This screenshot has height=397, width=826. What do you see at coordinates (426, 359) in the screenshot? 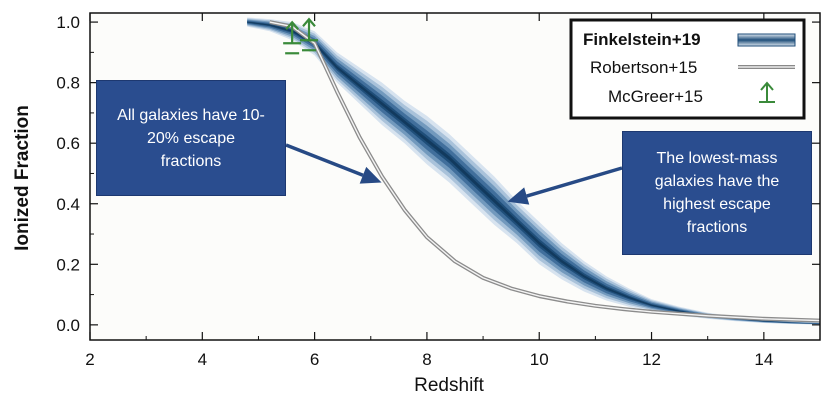
I see `x-tick-label-3: 8` at bounding box center [426, 359].